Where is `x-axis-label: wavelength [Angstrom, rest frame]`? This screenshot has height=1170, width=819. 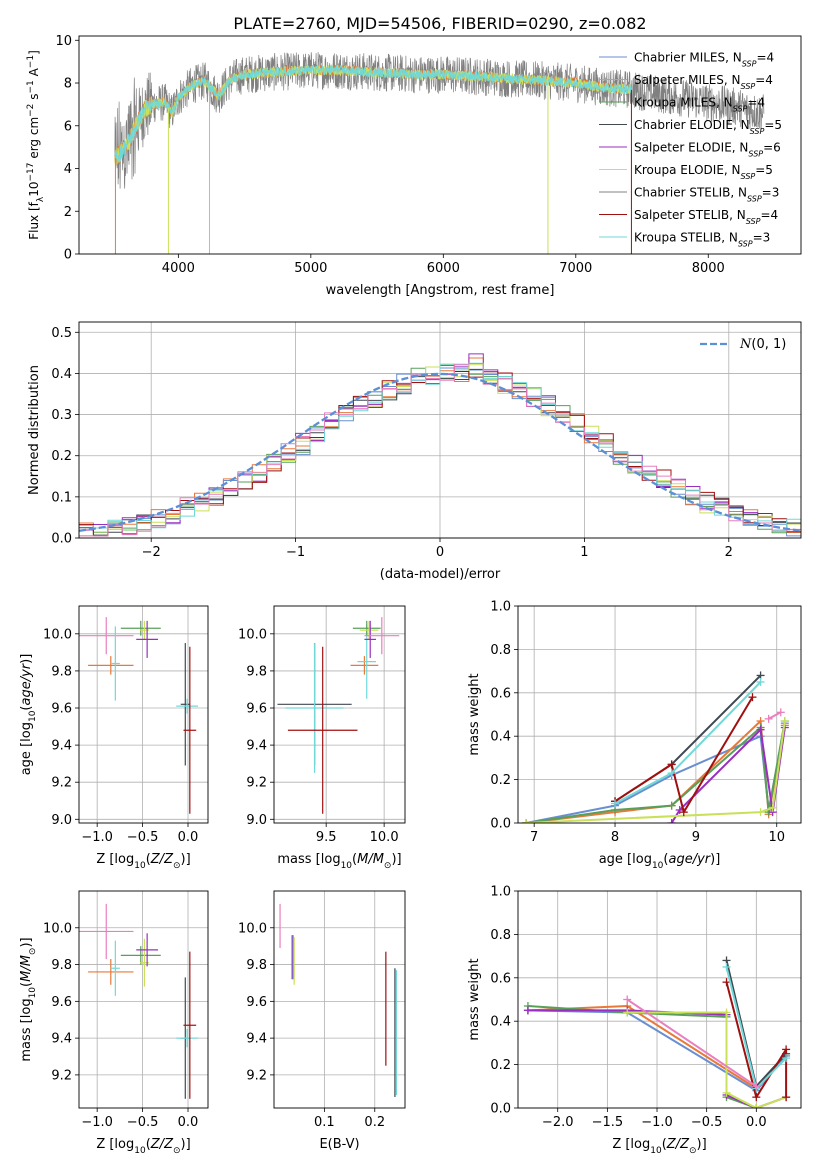
x-axis-label: wavelength [Angstrom, rest frame] is located at coordinates (440, 290).